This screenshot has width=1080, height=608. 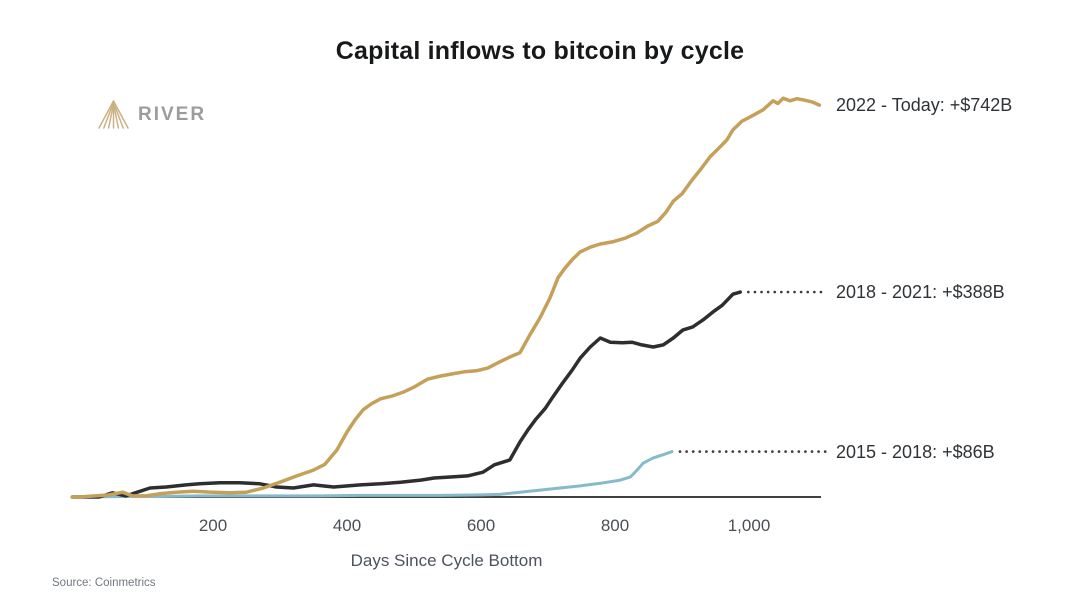 I want to click on callout-2015-2018: 2015 - 2018: +$86B, so click(x=915, y=451).